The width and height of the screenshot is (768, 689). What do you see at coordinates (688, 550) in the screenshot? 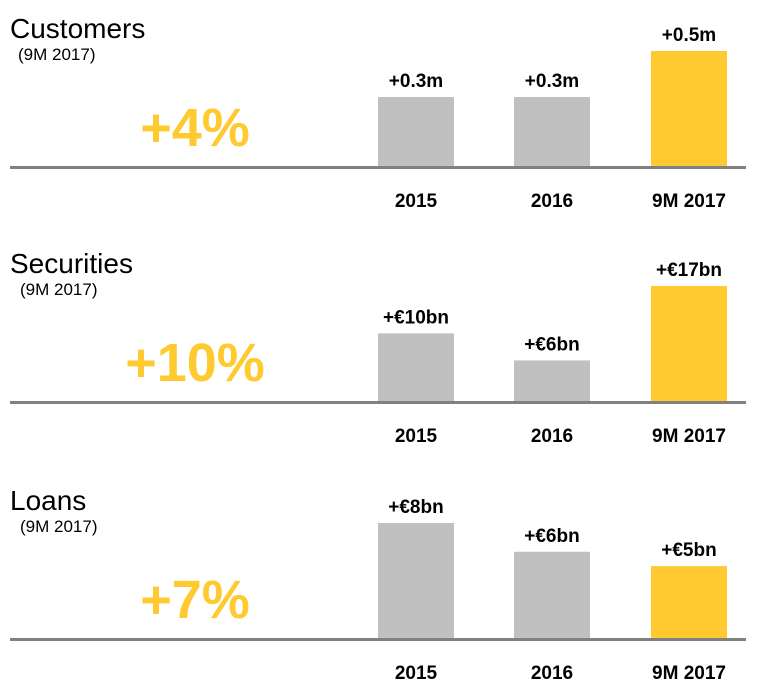
I see `value-label: +€5bn` at bounding box center [688, 550].